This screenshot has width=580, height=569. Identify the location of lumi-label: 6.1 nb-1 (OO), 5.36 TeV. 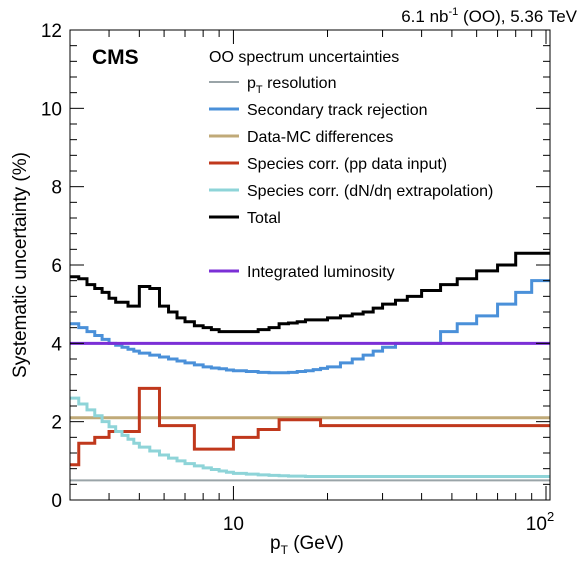
(489, 16).